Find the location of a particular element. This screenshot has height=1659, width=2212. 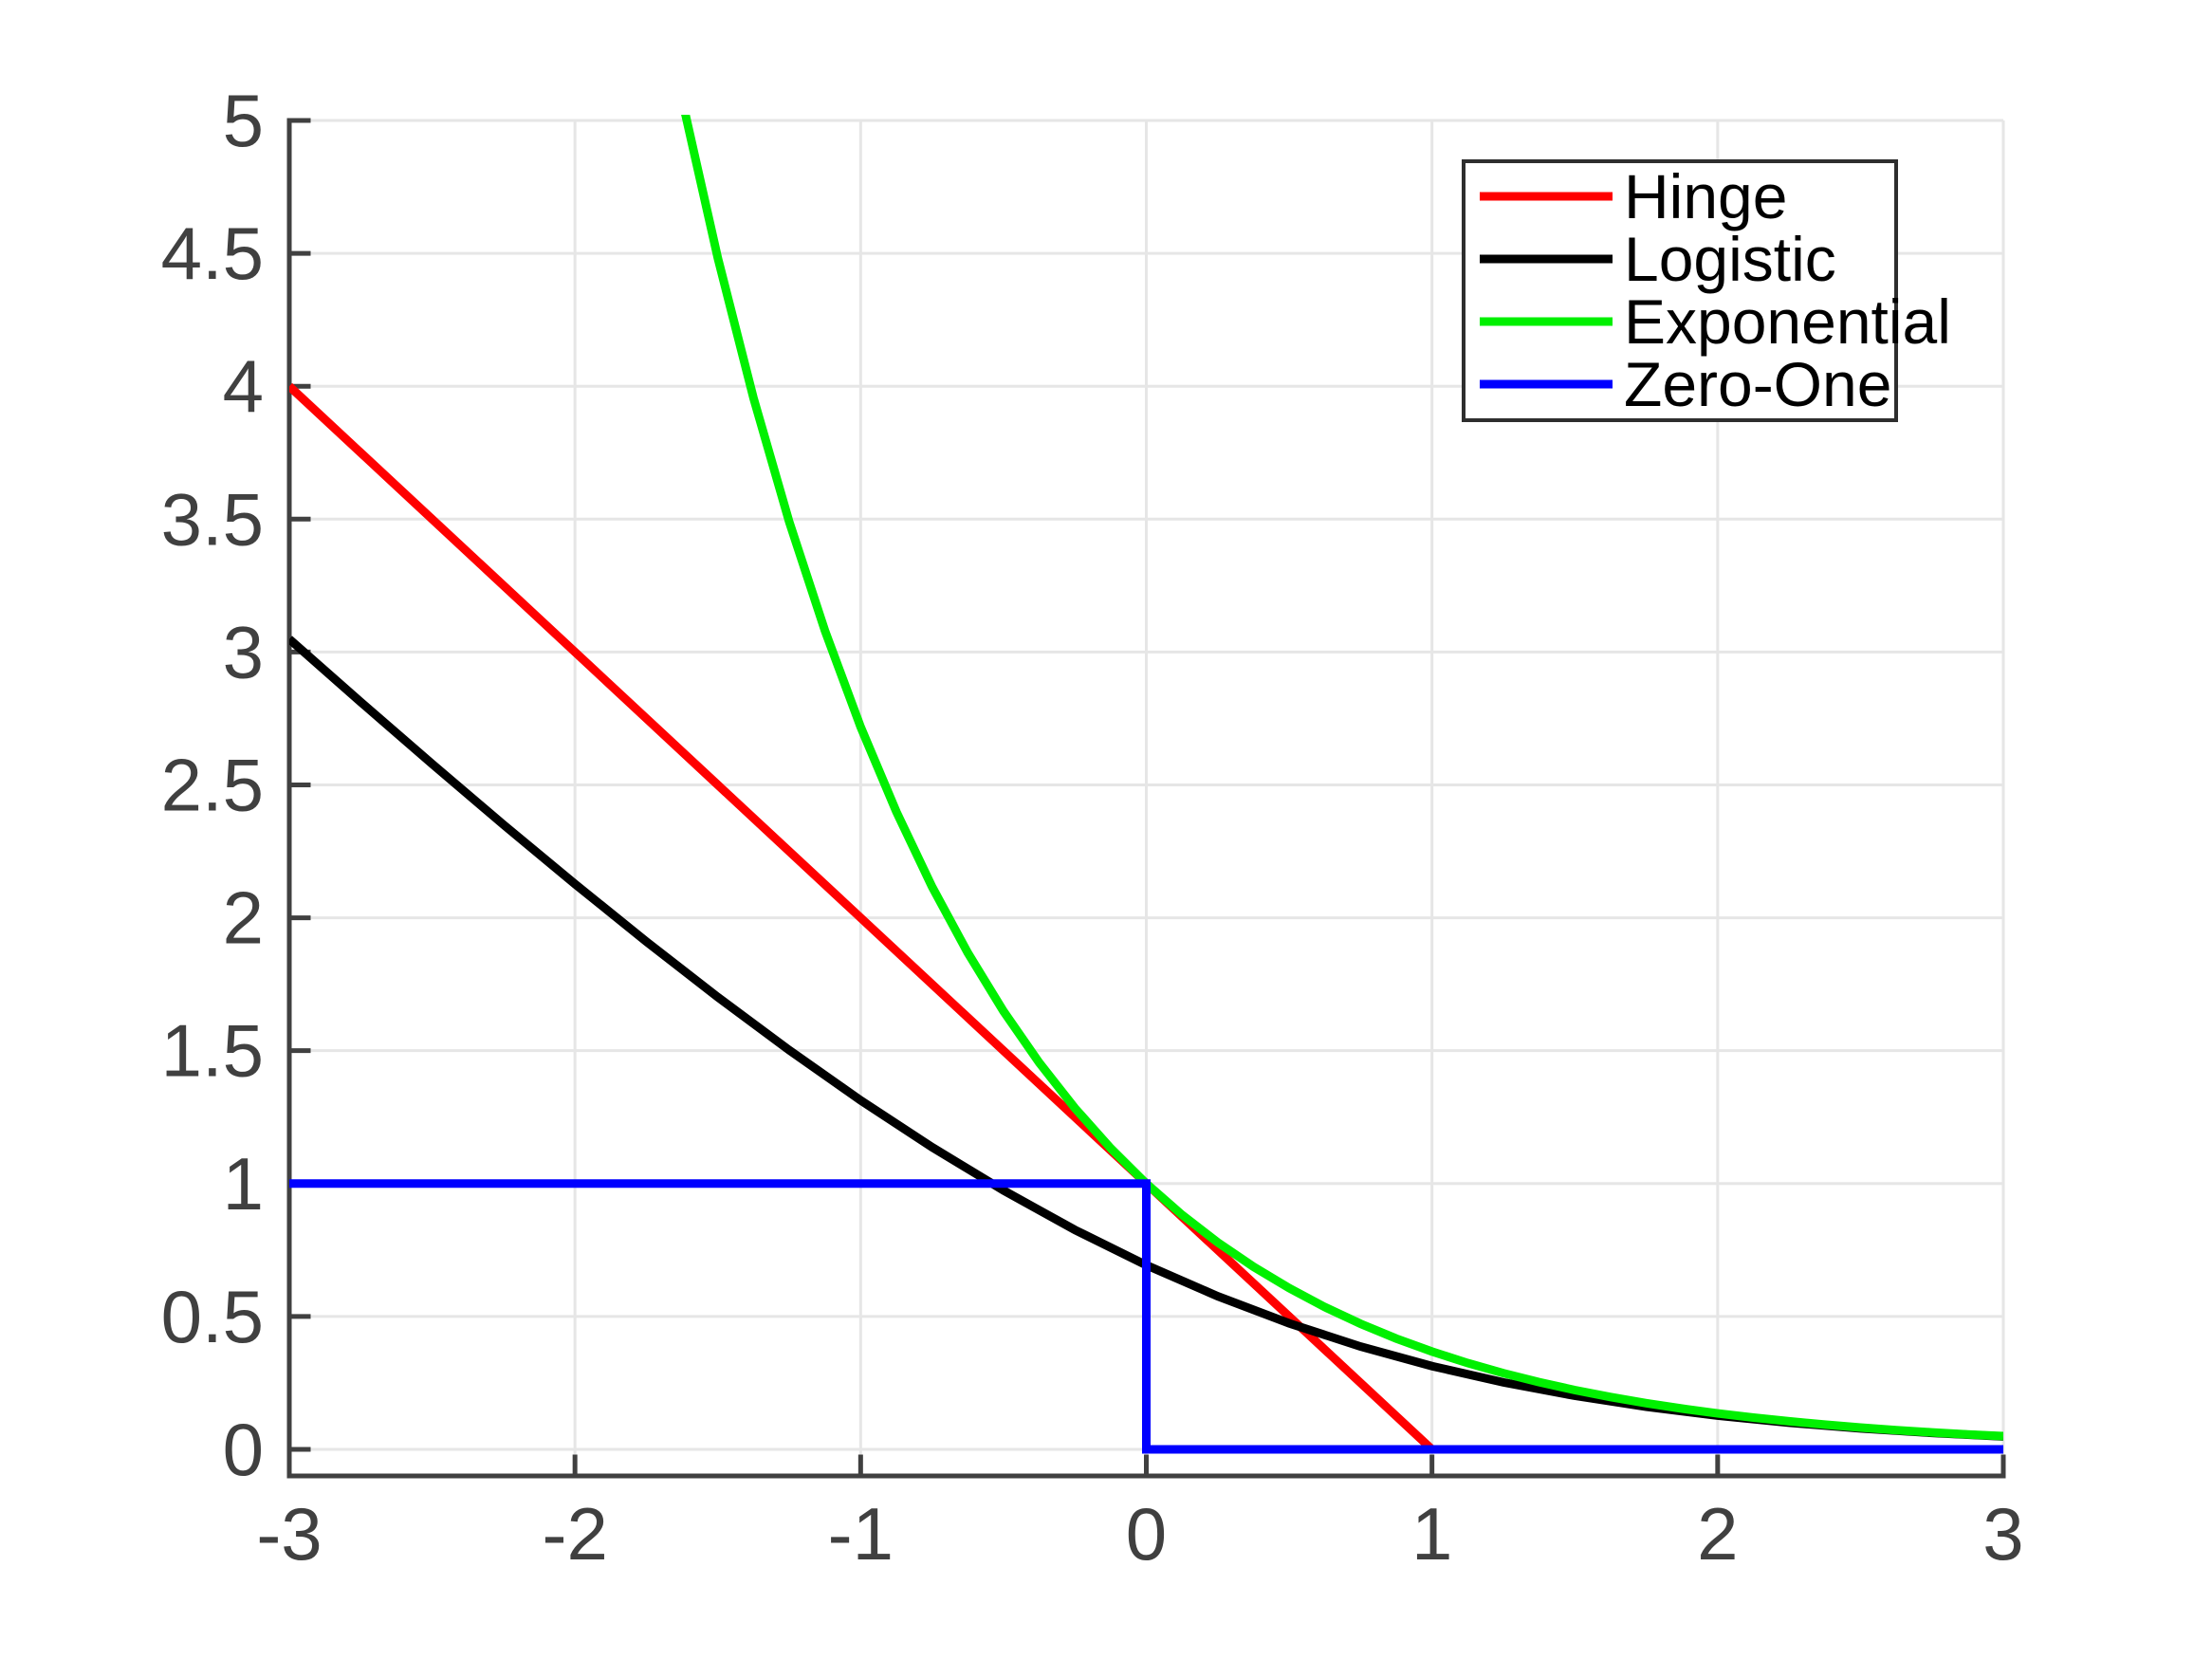

y-tick-label: 0 is located at coordinates (243, 1449).